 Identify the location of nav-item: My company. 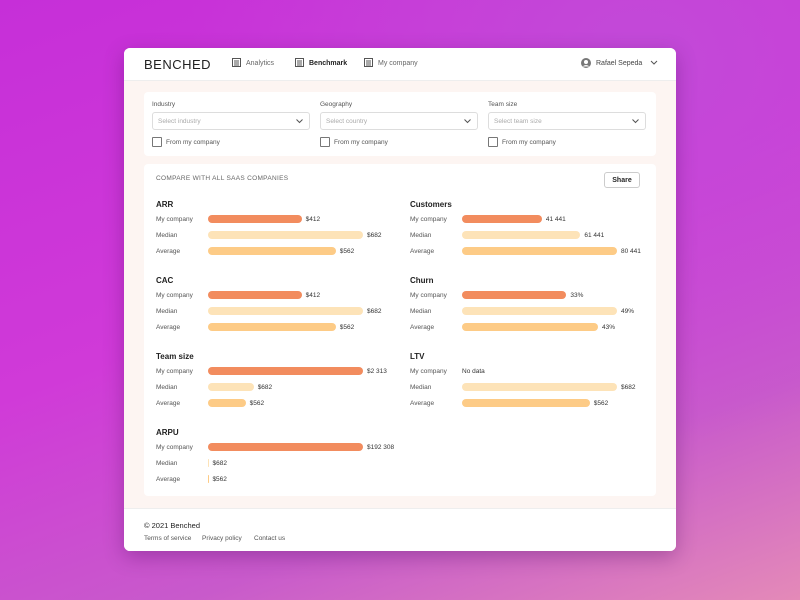
(391, 62).